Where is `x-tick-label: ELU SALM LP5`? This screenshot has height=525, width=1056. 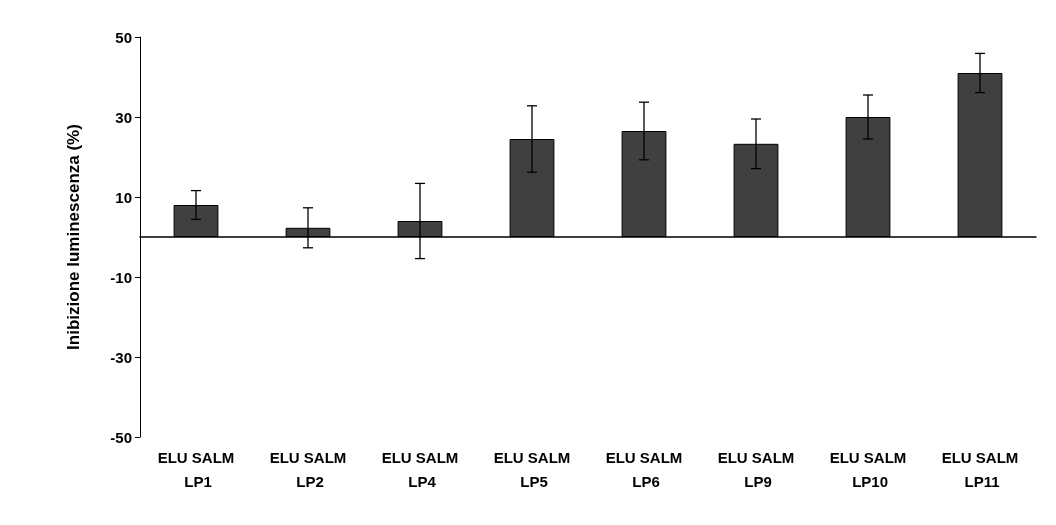 x-tick-label: ELU SALM LP5 is located at coordinates (532, 469).